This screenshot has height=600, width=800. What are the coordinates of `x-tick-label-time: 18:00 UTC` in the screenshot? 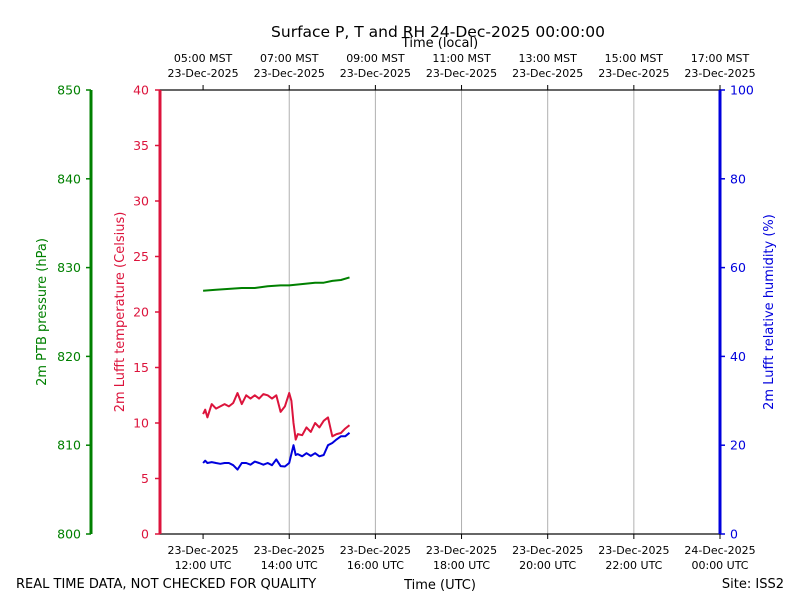 It's located at (461, 565).